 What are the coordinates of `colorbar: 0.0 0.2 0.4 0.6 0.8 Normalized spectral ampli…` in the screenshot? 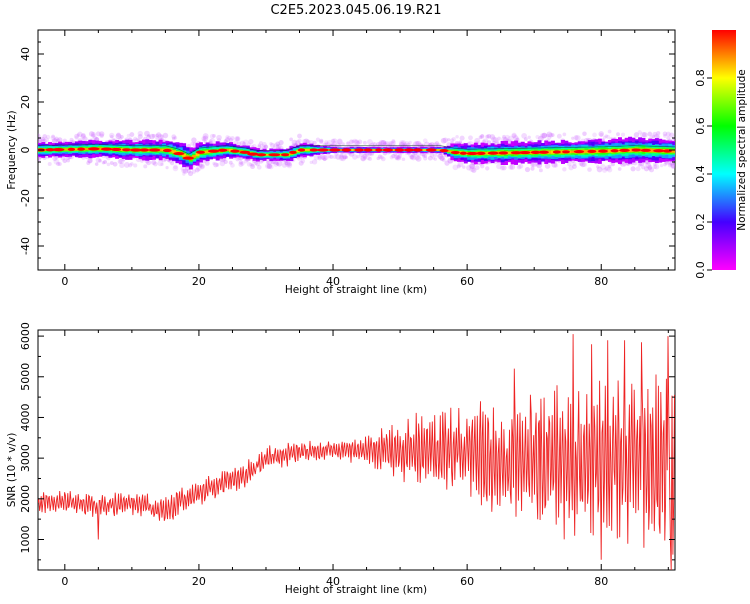 It's located at (721, 154).